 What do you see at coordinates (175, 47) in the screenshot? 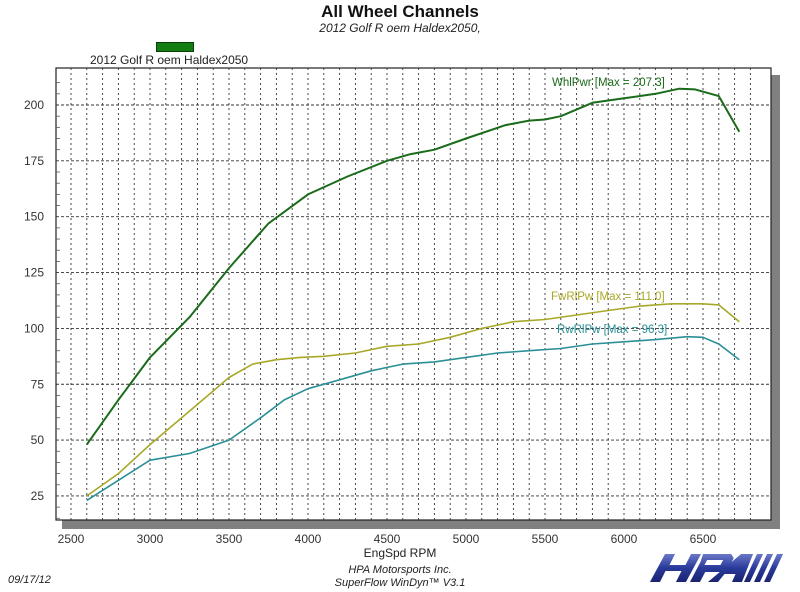
I see `legend-swatch` at bounding box center [175, 47].